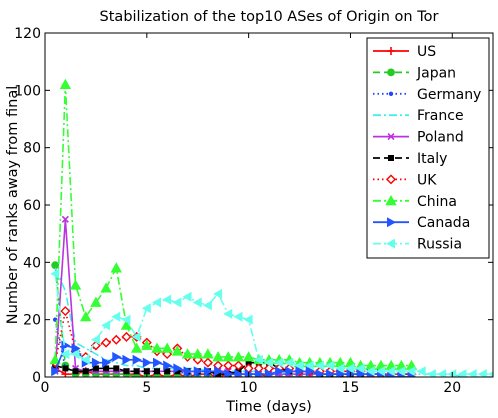 This screenshot has width=498, height=418. What do you see at coordinates (32, 206) in the screenshot?
I see `y-tick-label: 60` at bounding box center [32, 206].